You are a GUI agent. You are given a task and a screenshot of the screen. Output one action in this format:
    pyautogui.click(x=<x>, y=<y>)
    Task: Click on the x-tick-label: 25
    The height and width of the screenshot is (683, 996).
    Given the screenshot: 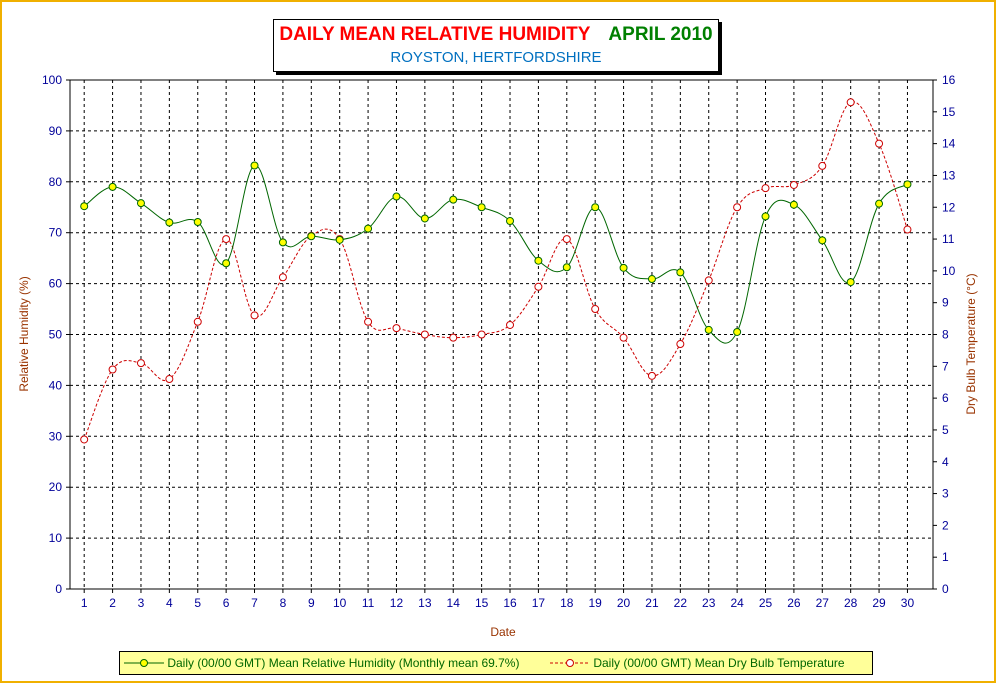 What is the action you would take?
    pyautogui.click(x=766, y=603)
    